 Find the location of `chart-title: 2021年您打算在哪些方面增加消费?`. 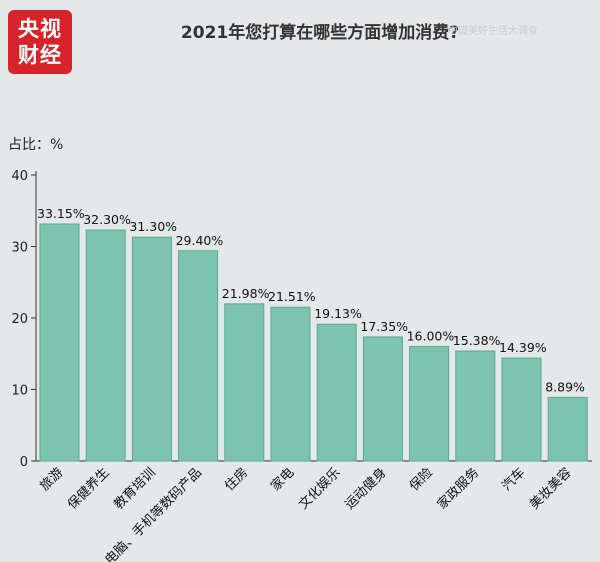

chart-title: 2021年您打算在哪些方面增加消费? is located at coordinates (320, 33).